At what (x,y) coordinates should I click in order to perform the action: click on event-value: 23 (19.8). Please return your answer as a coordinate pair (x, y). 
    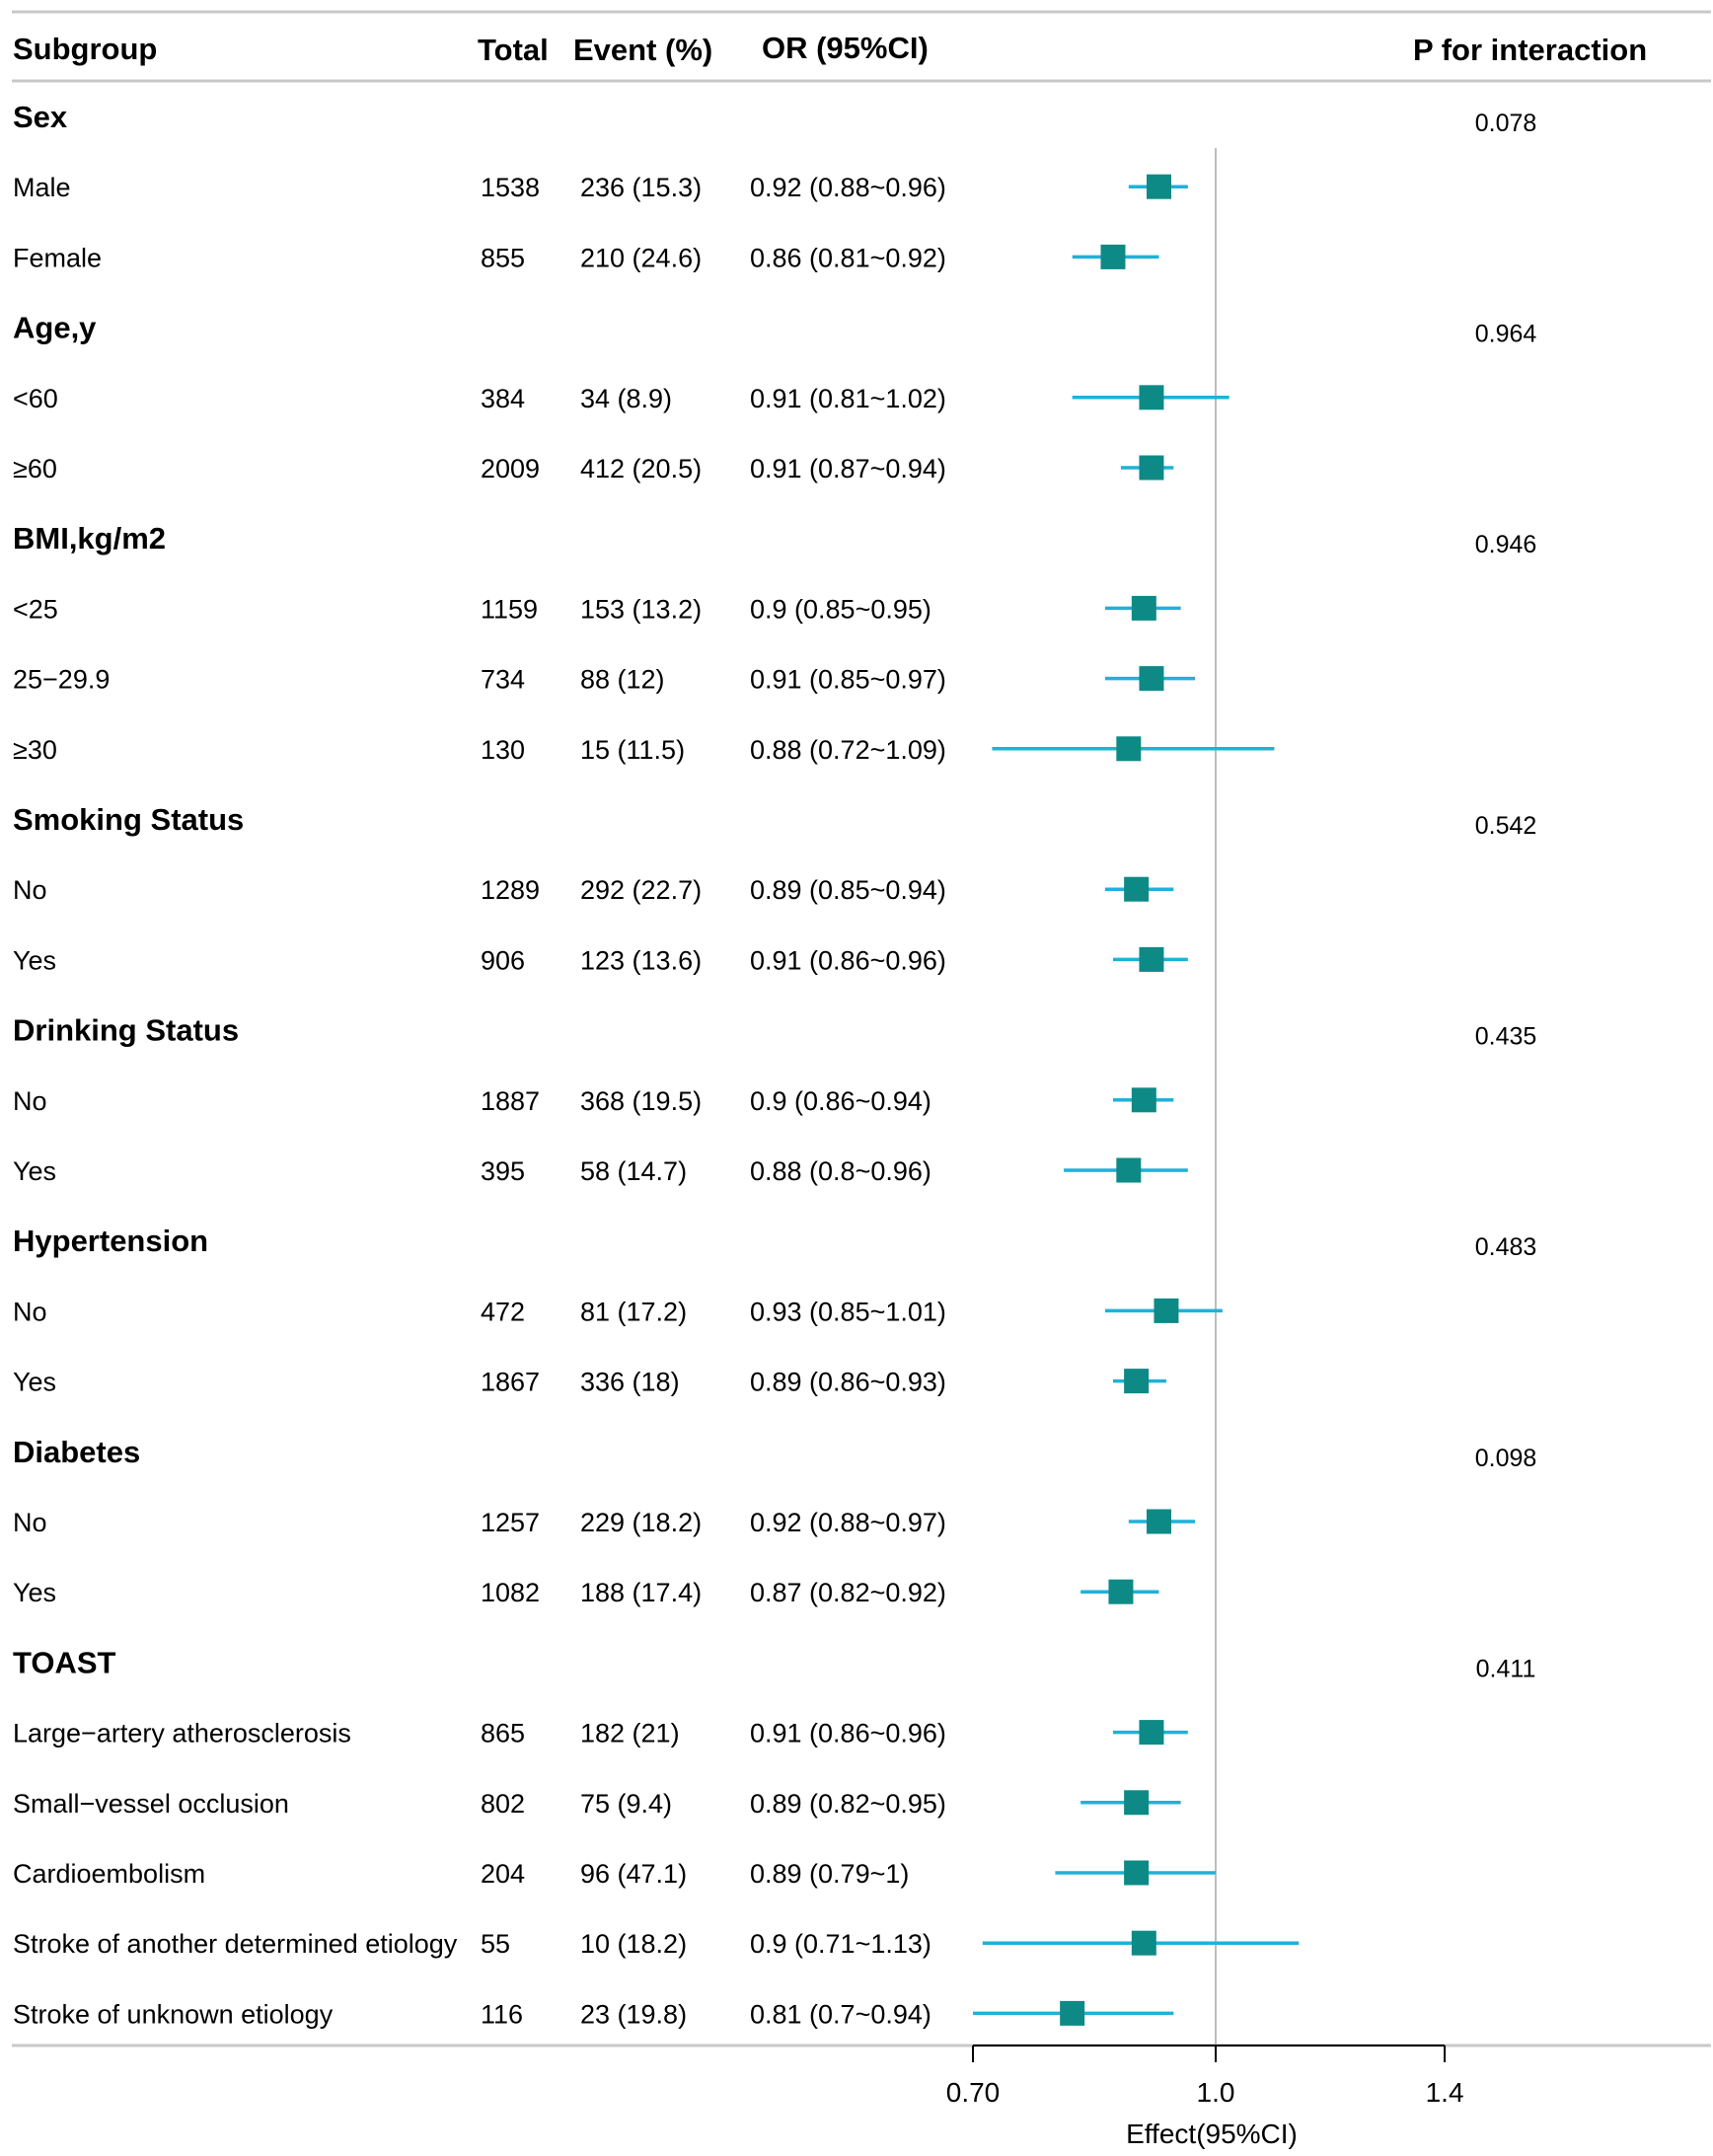
    Looking at the image, I should click on (633, 2014).